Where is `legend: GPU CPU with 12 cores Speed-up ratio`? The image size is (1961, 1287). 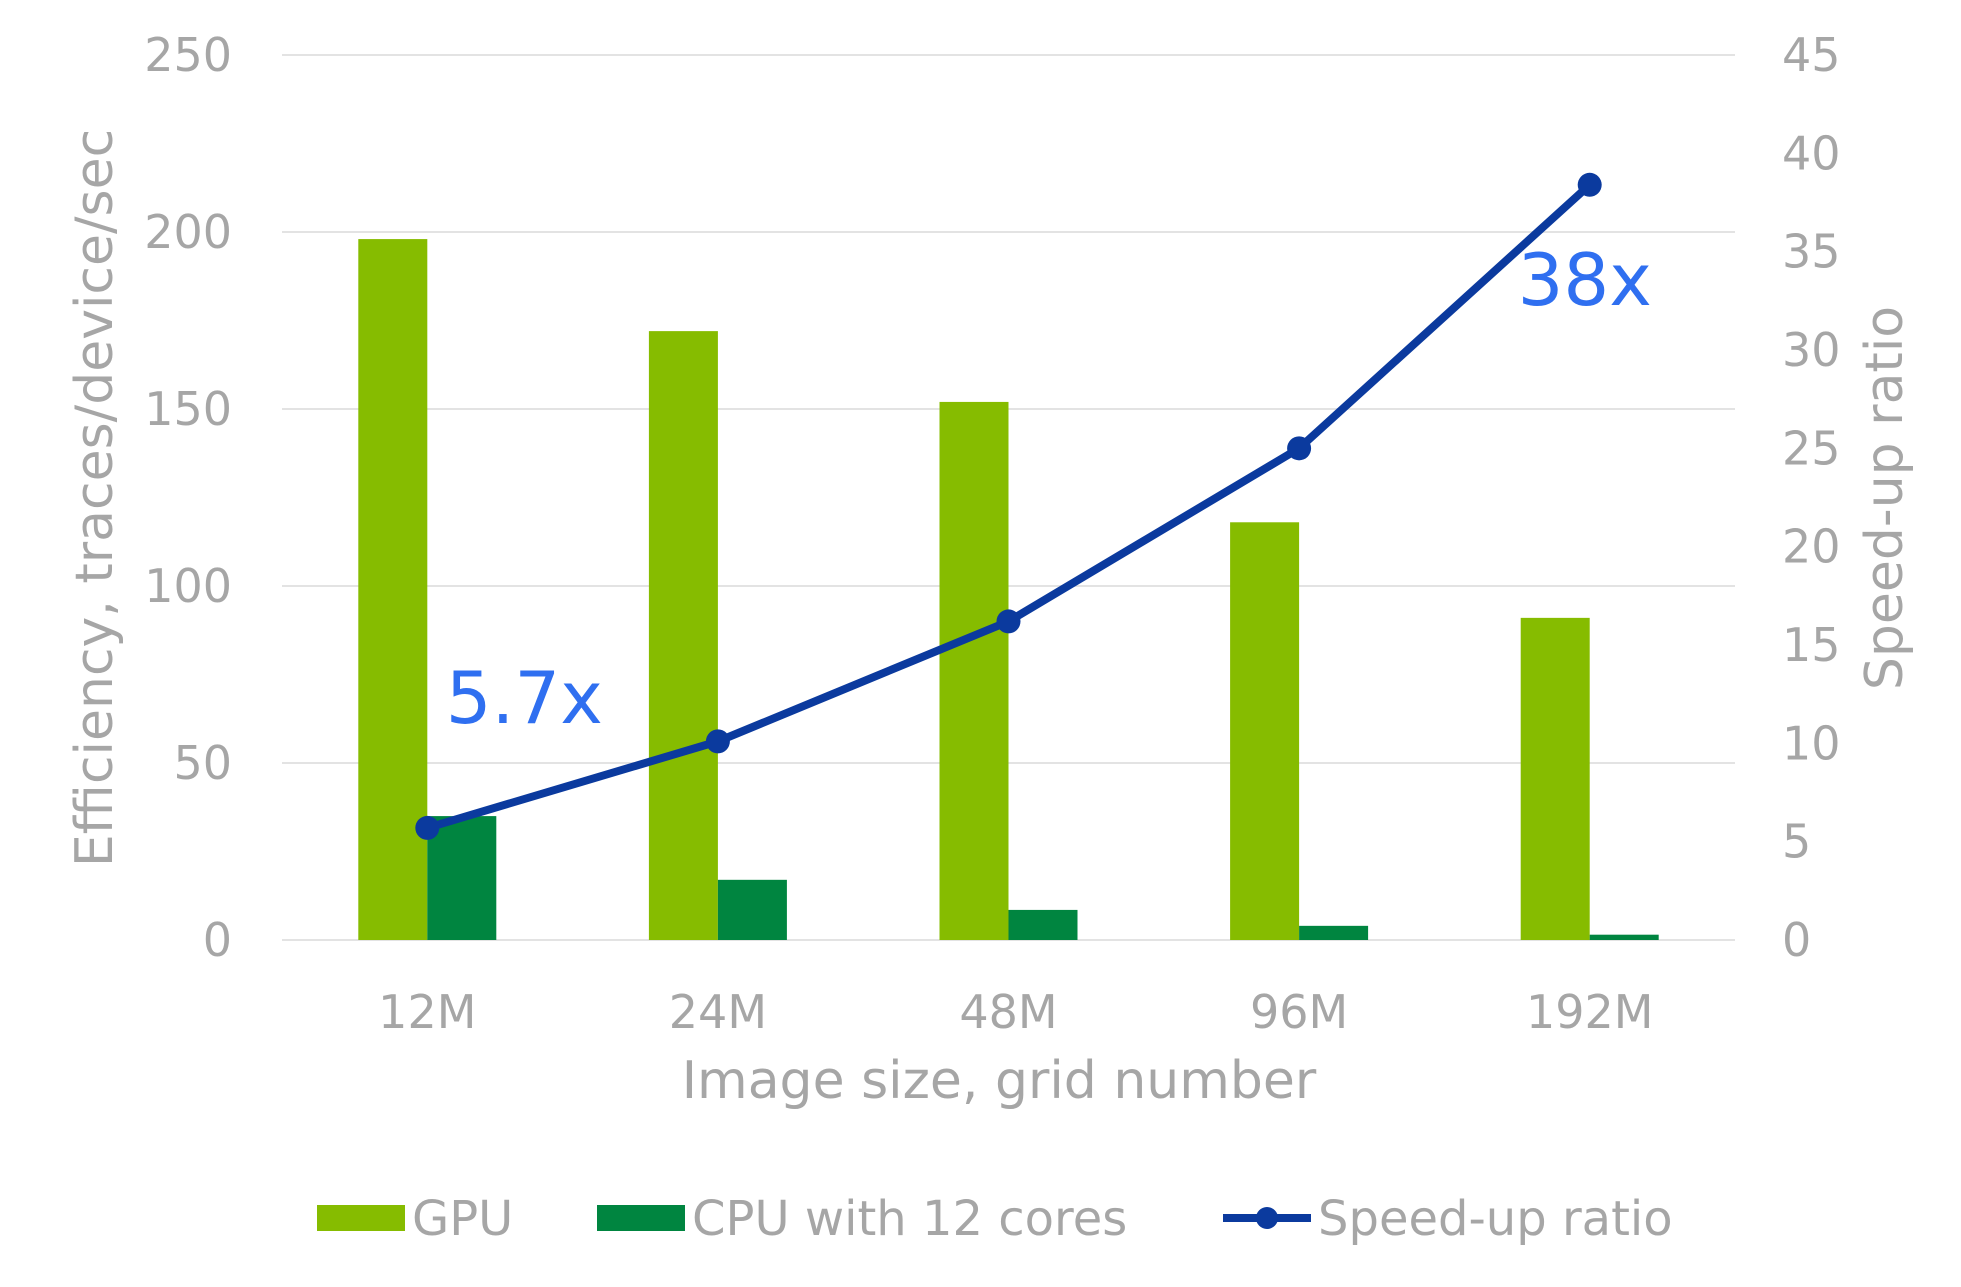 legend: GPU CPU with 12 cores Speed-up ratio is located at coordinates (995, 1219).